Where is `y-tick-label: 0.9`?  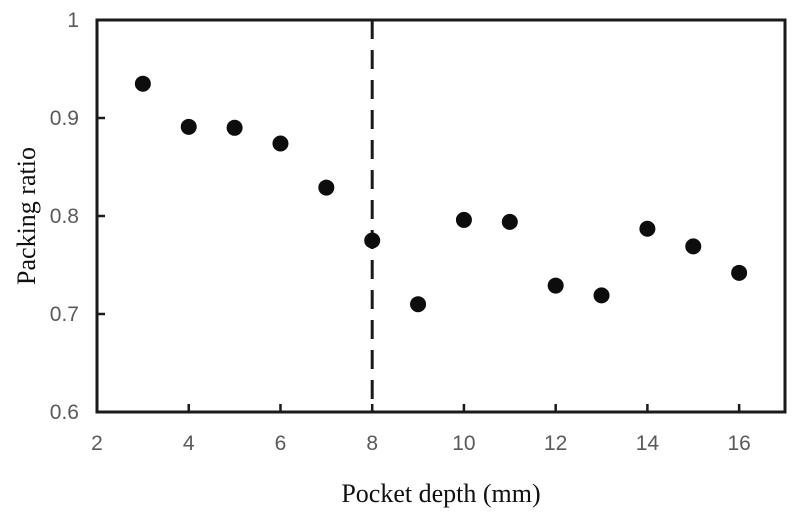
y-tick-label: 0.9 is located at coordinates (64, 118).